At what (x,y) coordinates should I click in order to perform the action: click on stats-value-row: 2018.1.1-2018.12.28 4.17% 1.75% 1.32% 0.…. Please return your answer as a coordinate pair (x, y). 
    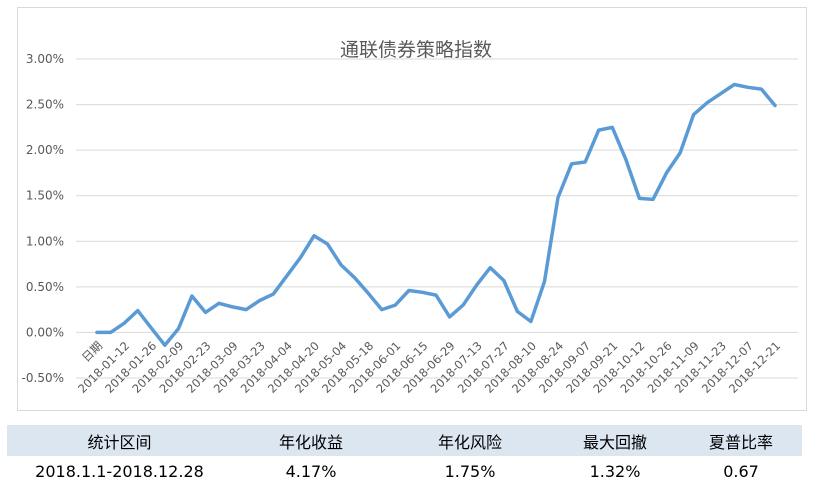
    Looking at the image, I should click on (404, 471).